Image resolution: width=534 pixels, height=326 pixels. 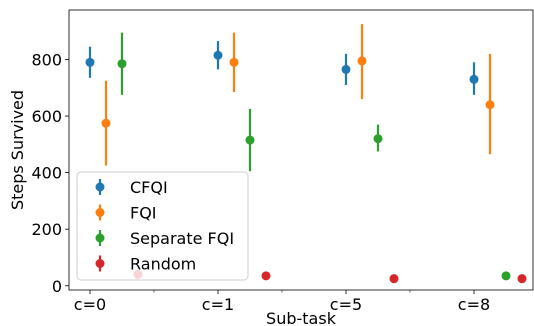 I want to click on y-axis-ticks: 0 200 400 600 800, so click(x=50, y=173).